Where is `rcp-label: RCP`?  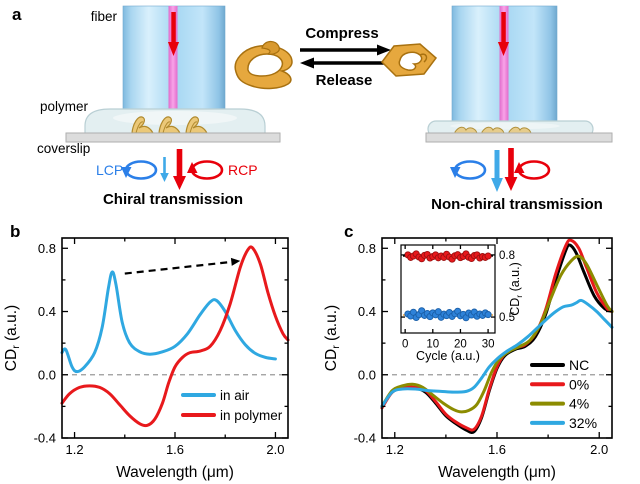
rcp-label: RCP is located at coordinates (243, 170).